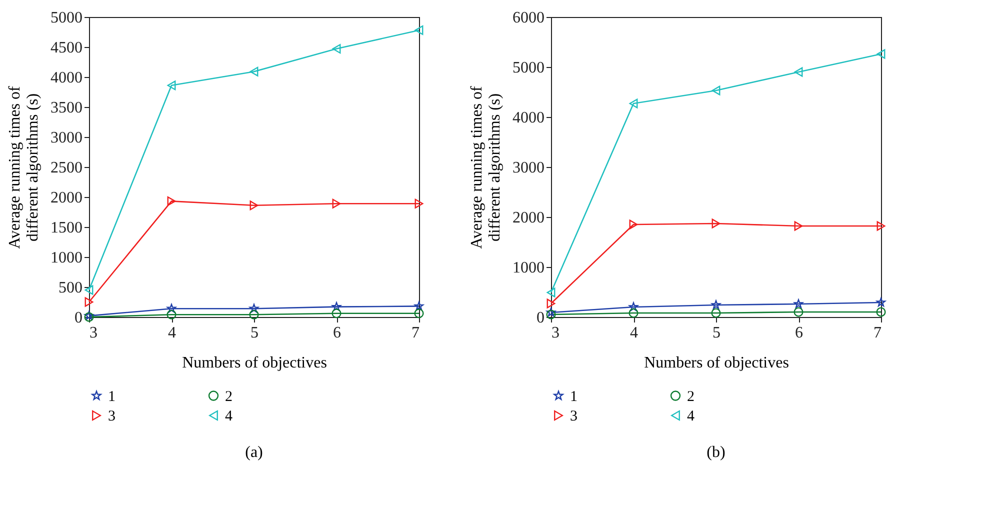 The width and height of the screenshot is (999, 516). I want to click on text: (b), so click(716, 452).